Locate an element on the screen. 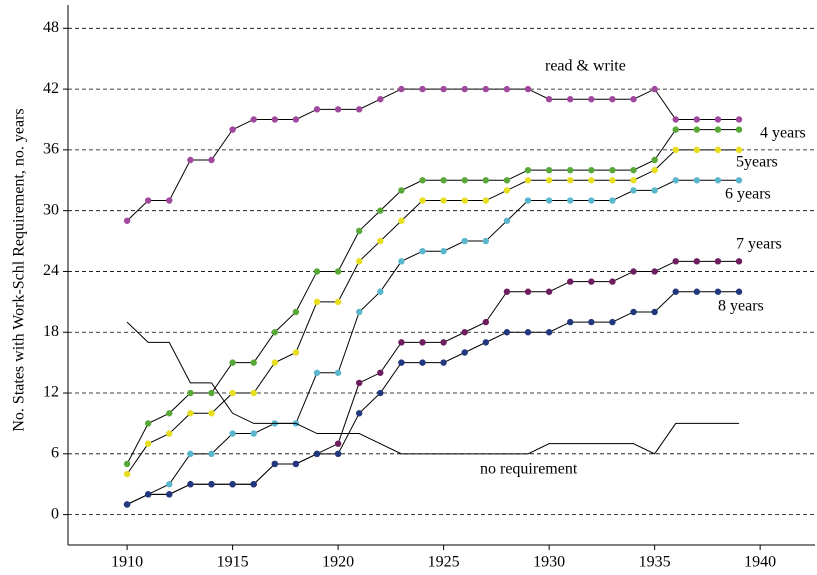  x-tick-label: 1925 is located at coordinates (444, 562).